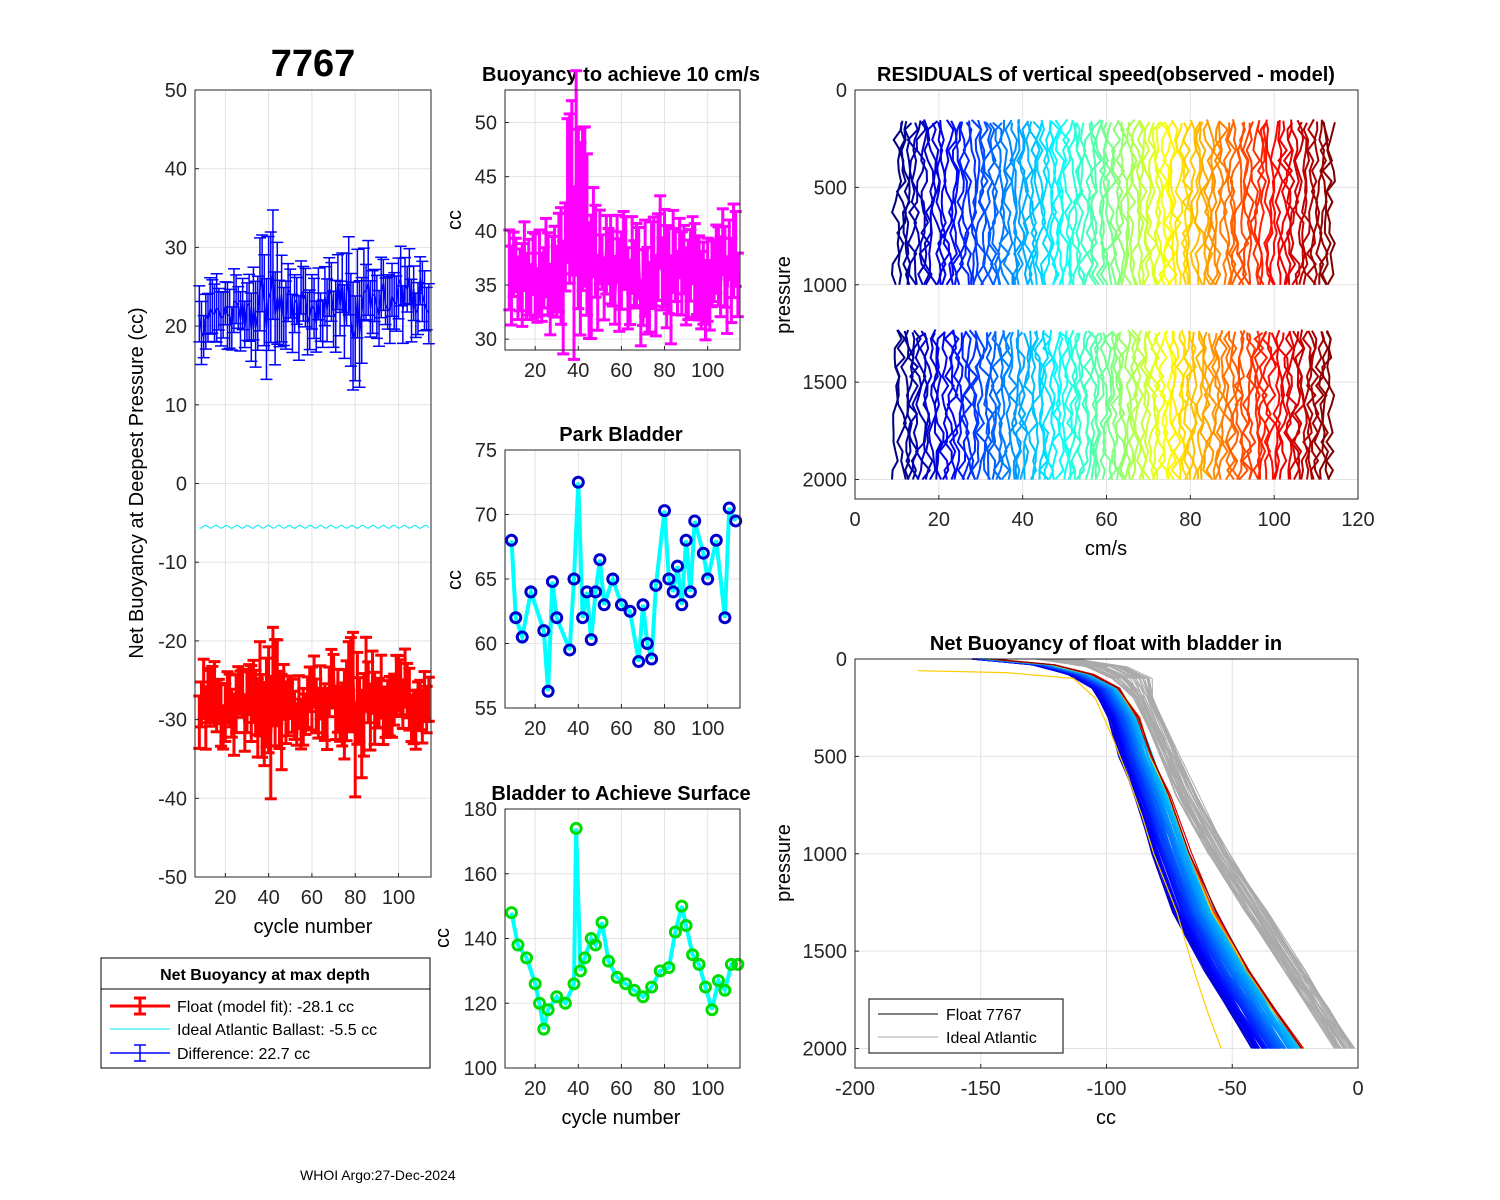 Image resolution: width=1500 pixels, height=1200 pixels. Describe the element at coordinates (622, 220) in the screenshot. I see `buoyancy-10cms-frame` at that location.